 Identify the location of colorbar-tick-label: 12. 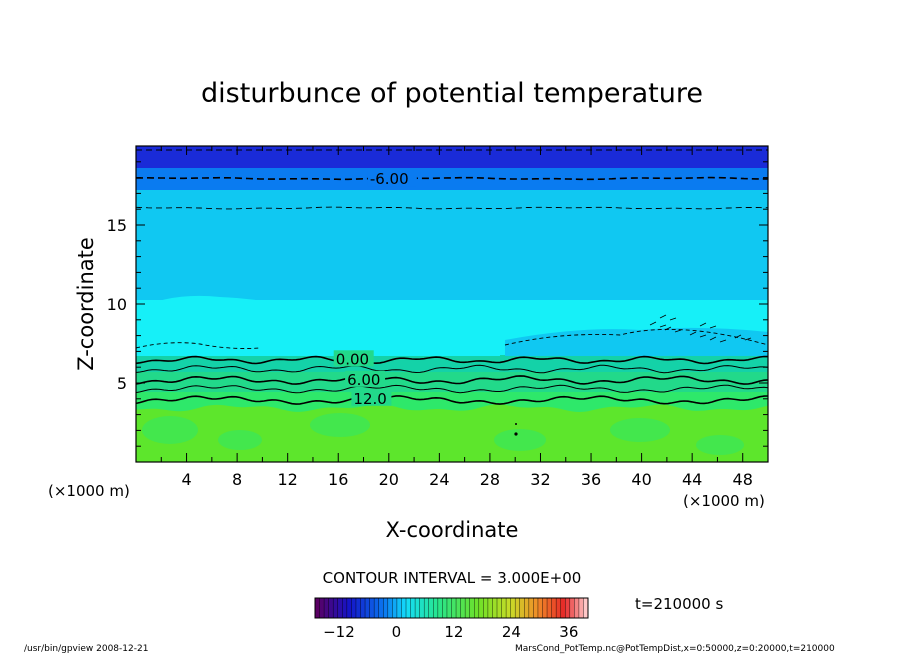
(453, 632).